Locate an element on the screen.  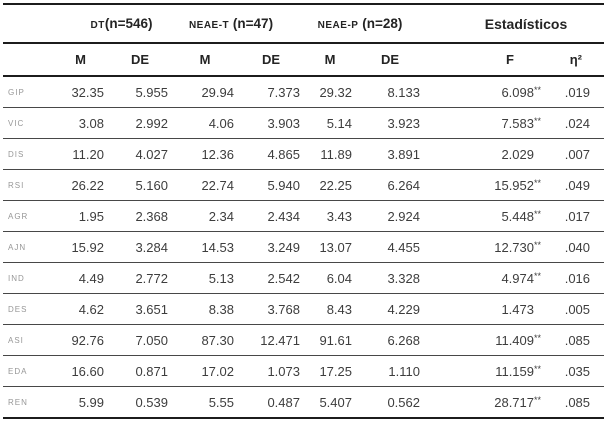
cell-eta-squared: .035 is located at coordinates (577, 371).